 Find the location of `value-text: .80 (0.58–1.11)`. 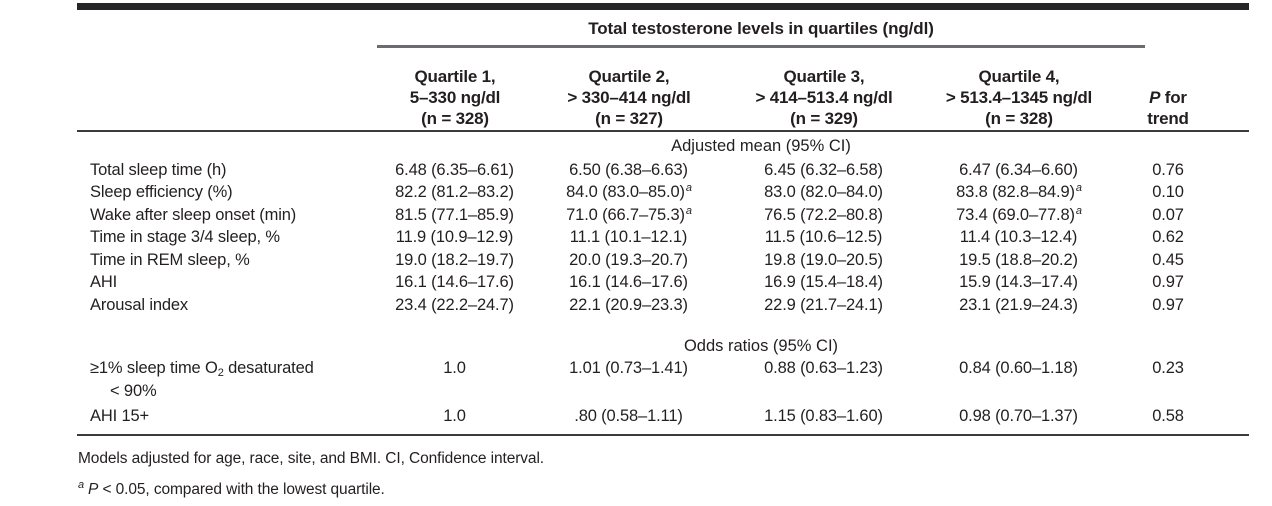

value-text: .80 (0.58–1.11) is located at coordinates (628, 416).